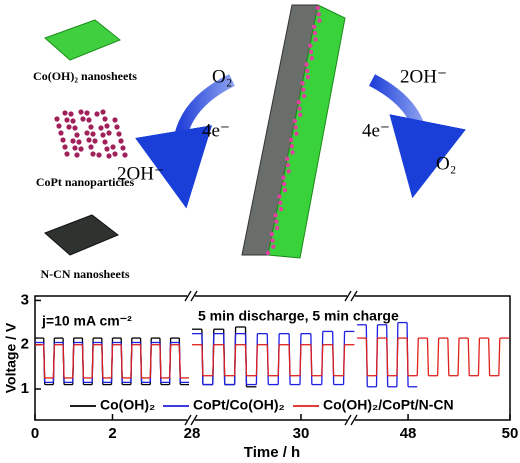 The width and height of the screenshot is (520, 463). What do you see at coordinates (298, 316) in the screenshot?
I see `annotation: 5 min discharge, 5 min charge` at bounding box center [298, 316].